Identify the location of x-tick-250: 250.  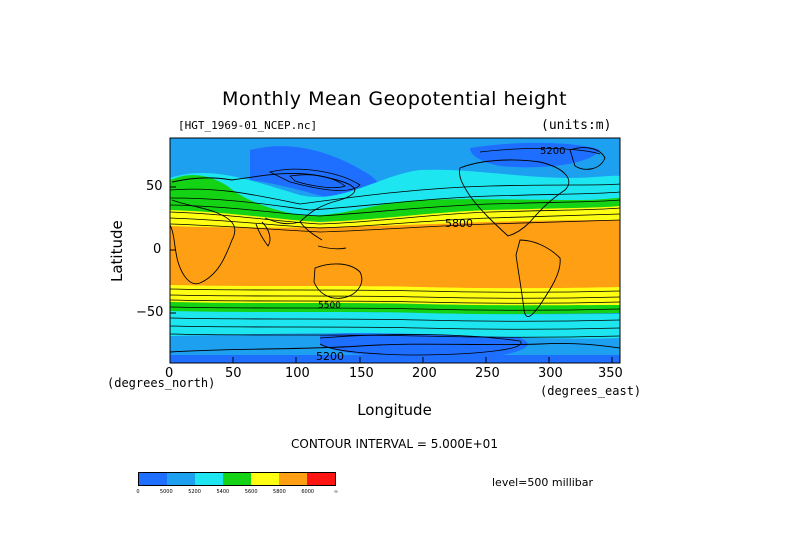
(487, 373).